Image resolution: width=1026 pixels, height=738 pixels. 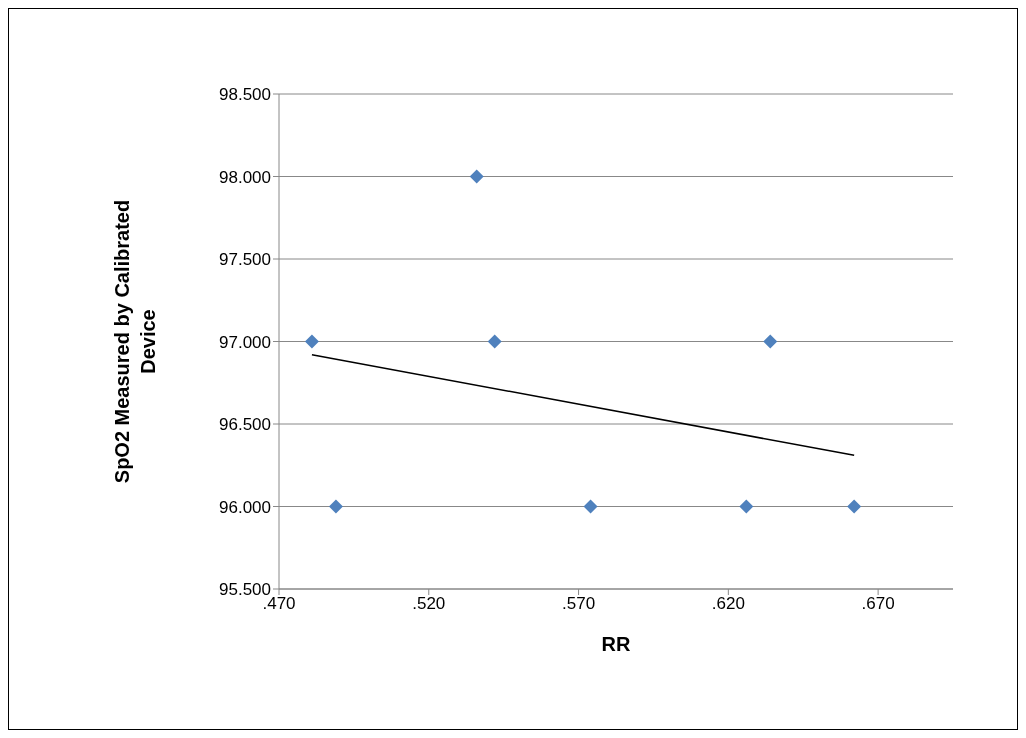 I want to click on x-tick-label: .670, so click(x=878, y=604).